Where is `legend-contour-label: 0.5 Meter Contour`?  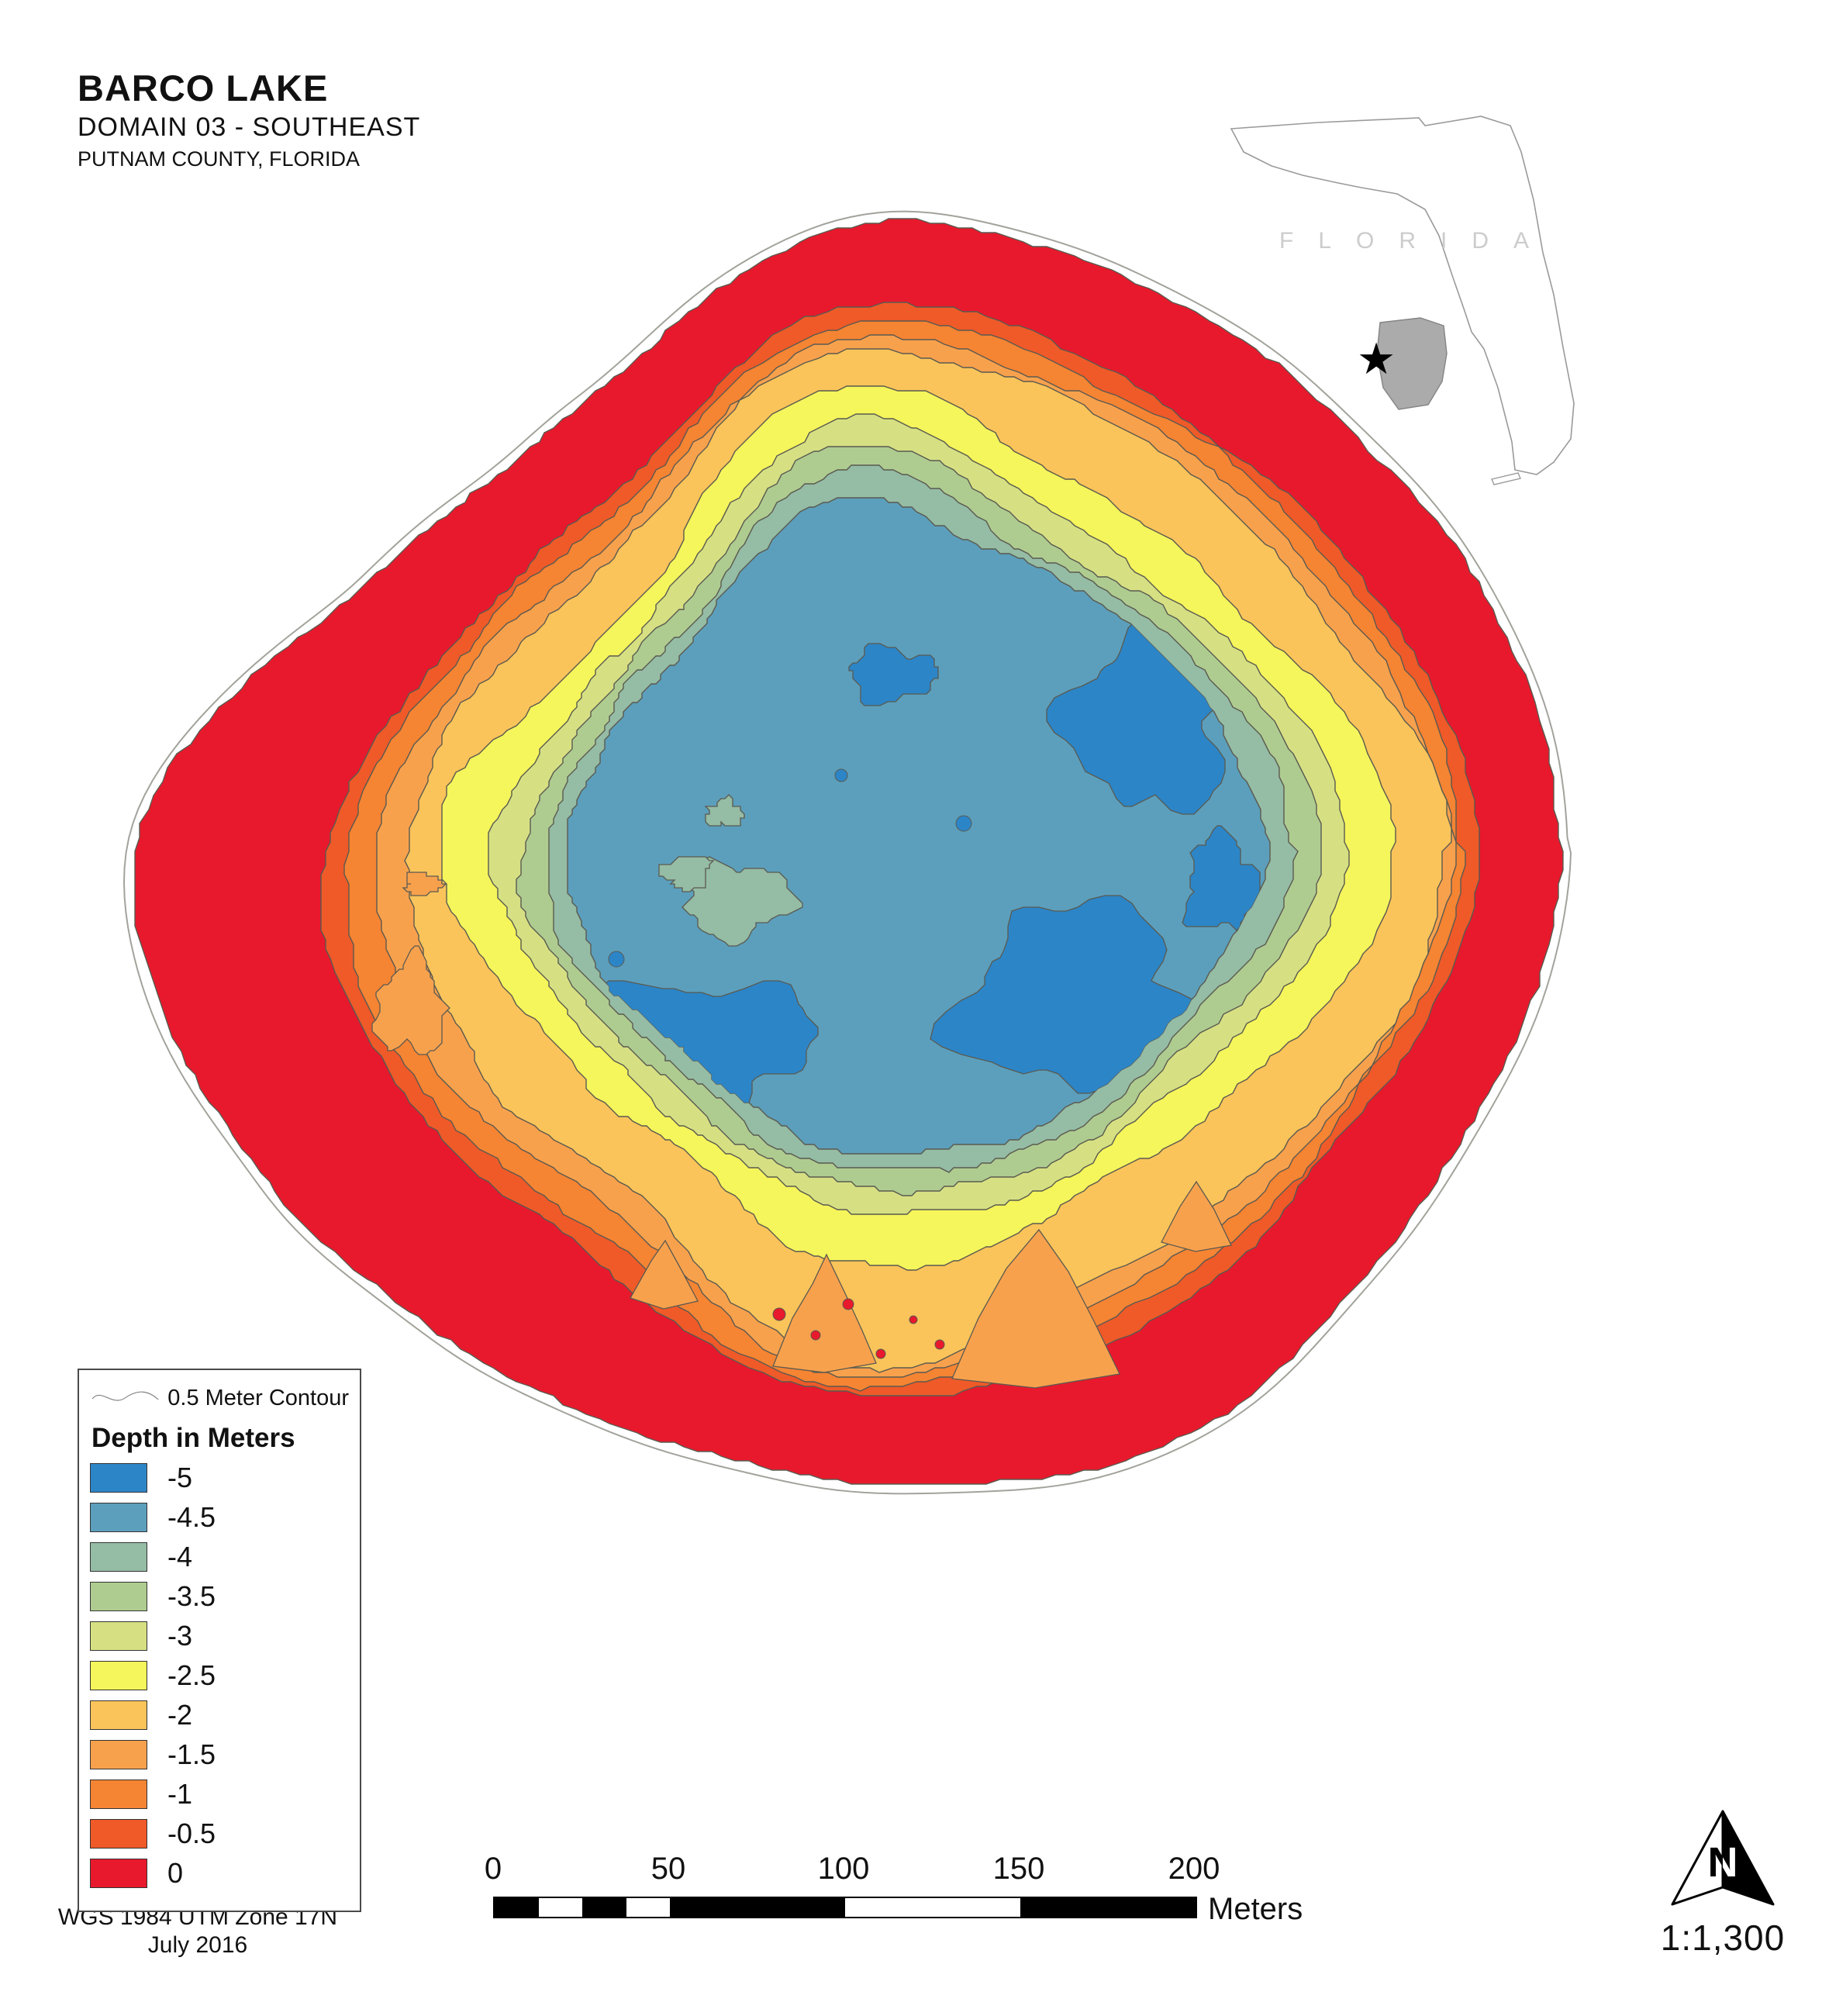 legend-contour-label: 0.5 Meter Contour is located at coordinates (258, 1397).